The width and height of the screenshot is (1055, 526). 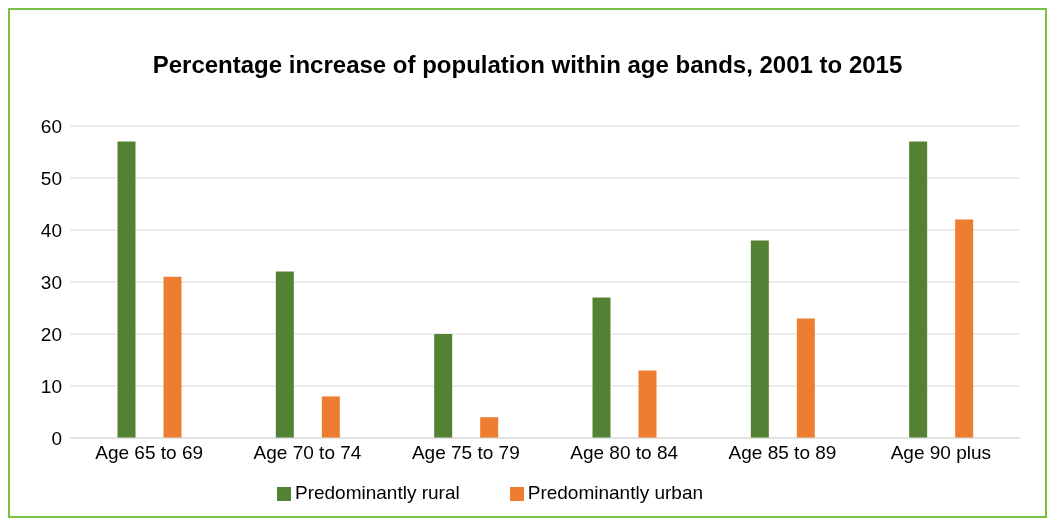 I want to click on x-tick-label: Age 75 to 79, so click(x=465, y=453).